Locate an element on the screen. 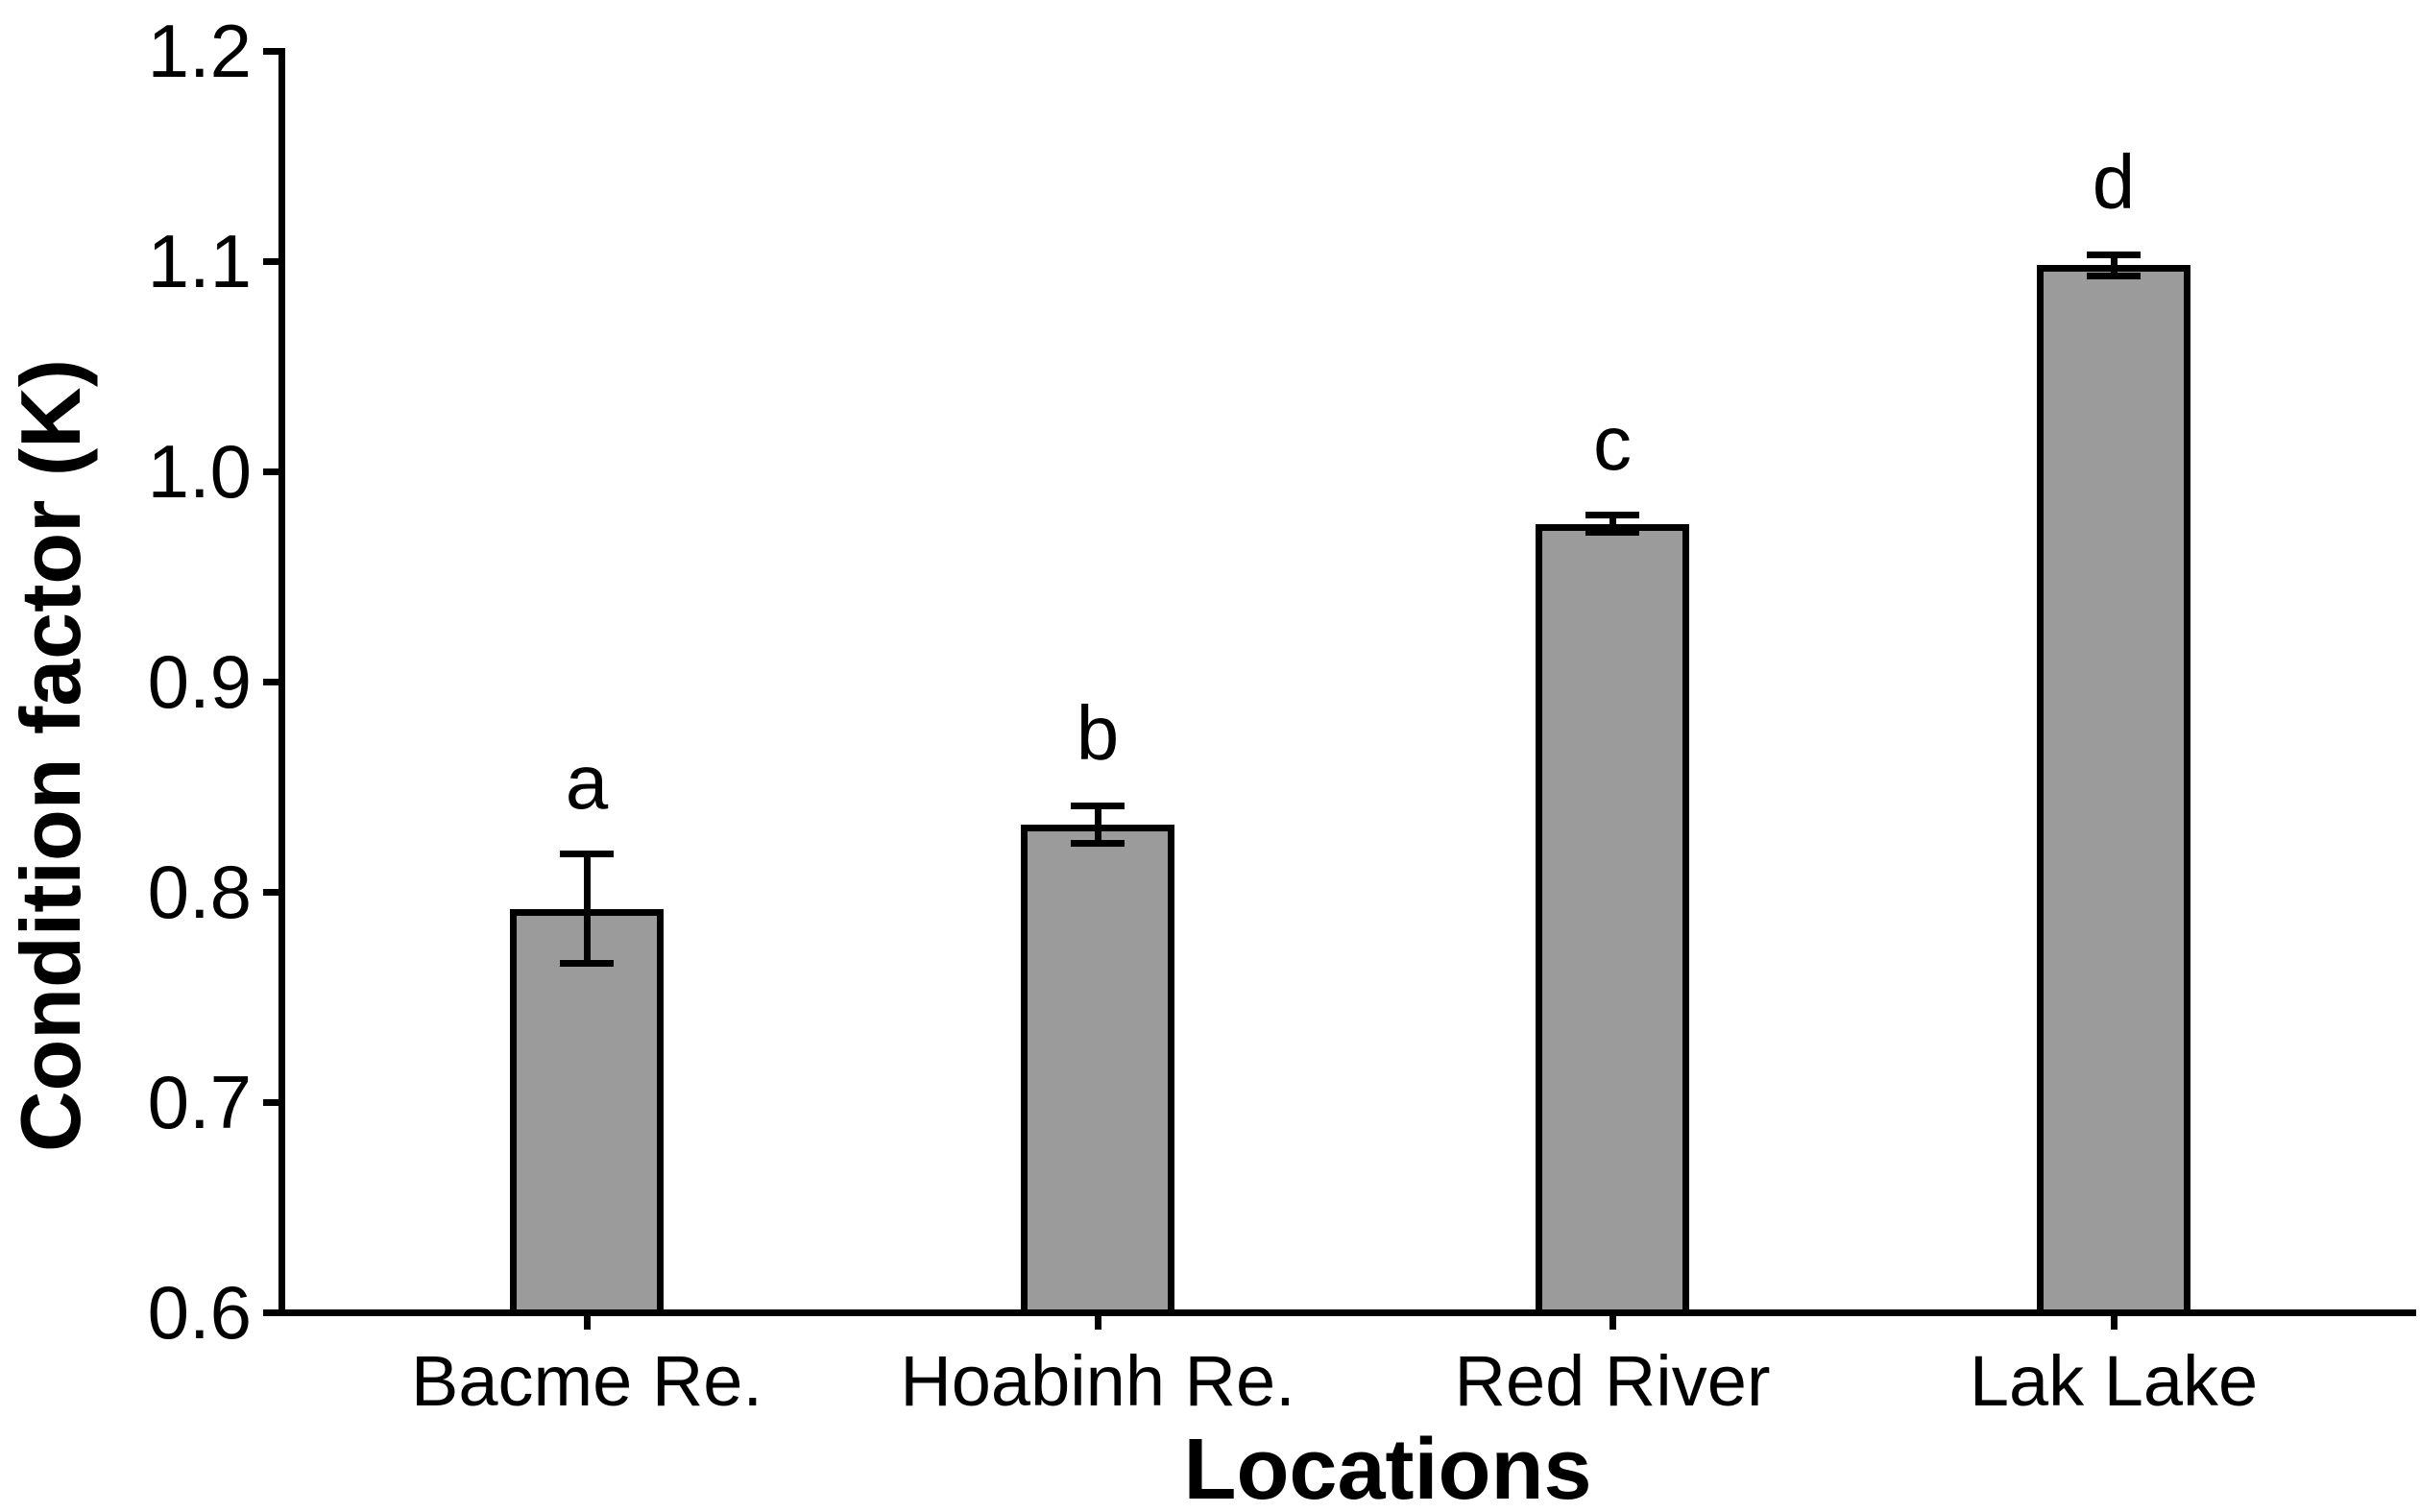 This screenshot has width=2420, height=1512. significance-letter-bacme-re: a is located at coordinates (587, 782).